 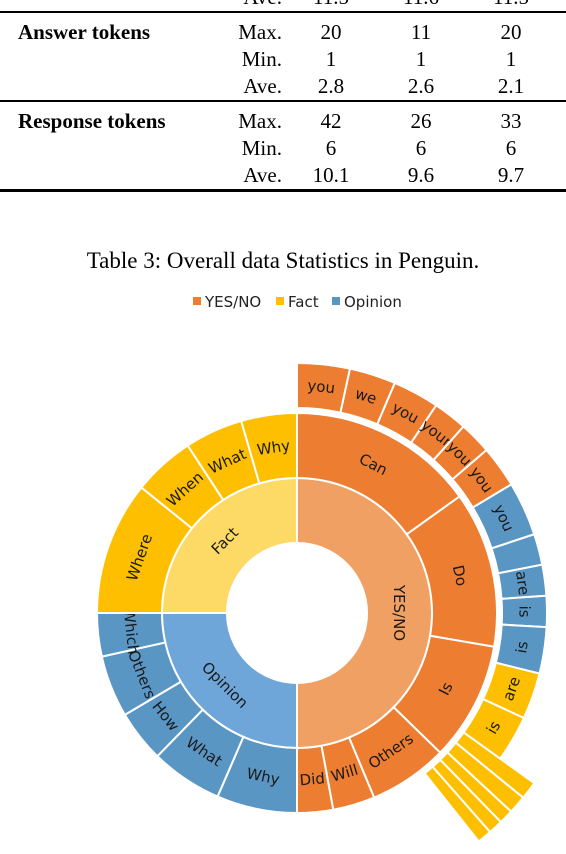 What do you see at coordinates (283, 148) in the screenshot?
I see `table-row: Min. 6 6 6` at bounding box center [283, 148].